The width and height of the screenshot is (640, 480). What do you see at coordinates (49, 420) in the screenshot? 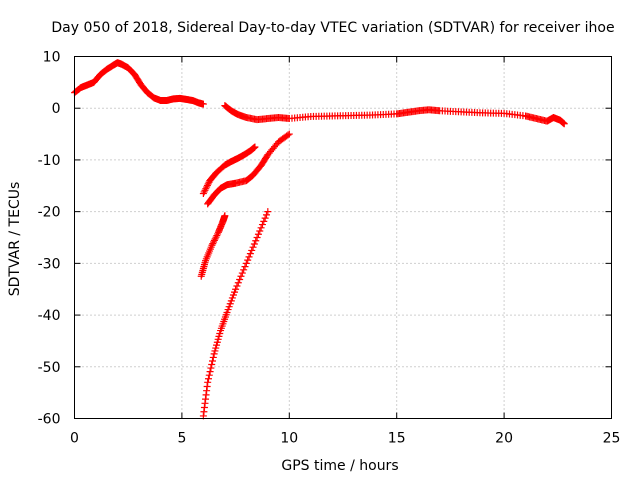
I see `y-tick-label: -60` at bounding box center [49, 420].